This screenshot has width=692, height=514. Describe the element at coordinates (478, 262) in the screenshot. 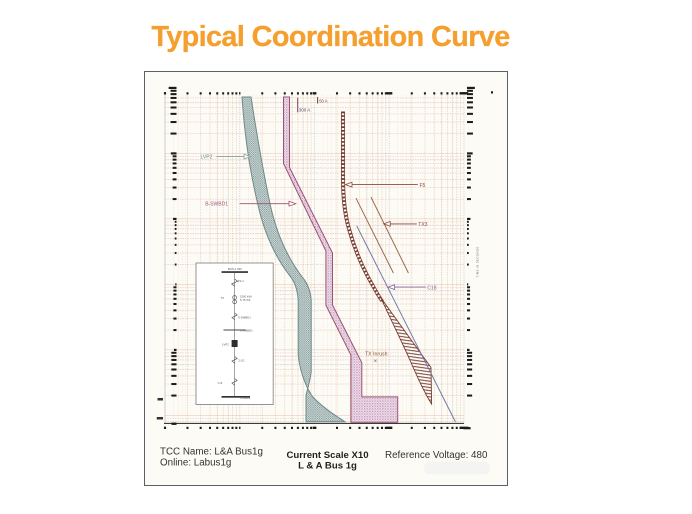

I see `svg-text: TIME IN SECONDS` at that location.